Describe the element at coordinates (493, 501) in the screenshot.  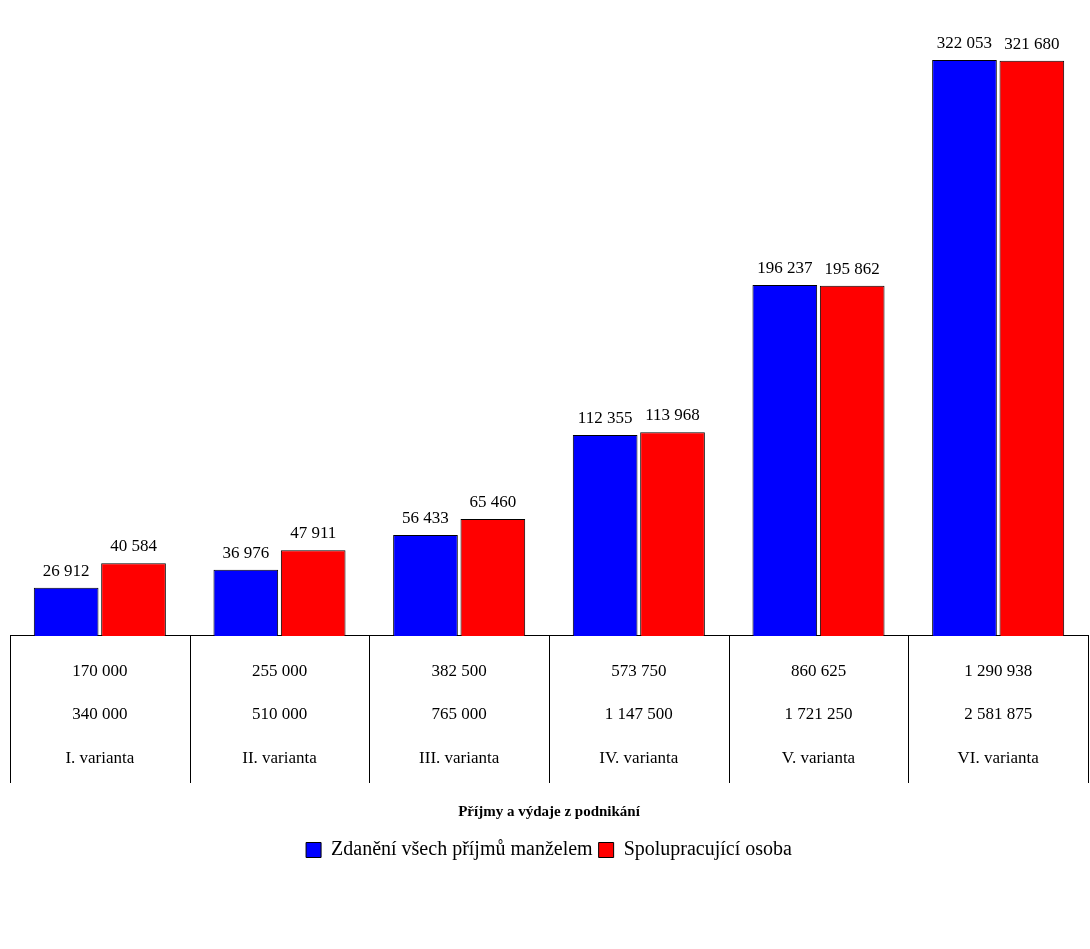
I see `data-label: 65 460` at that location.